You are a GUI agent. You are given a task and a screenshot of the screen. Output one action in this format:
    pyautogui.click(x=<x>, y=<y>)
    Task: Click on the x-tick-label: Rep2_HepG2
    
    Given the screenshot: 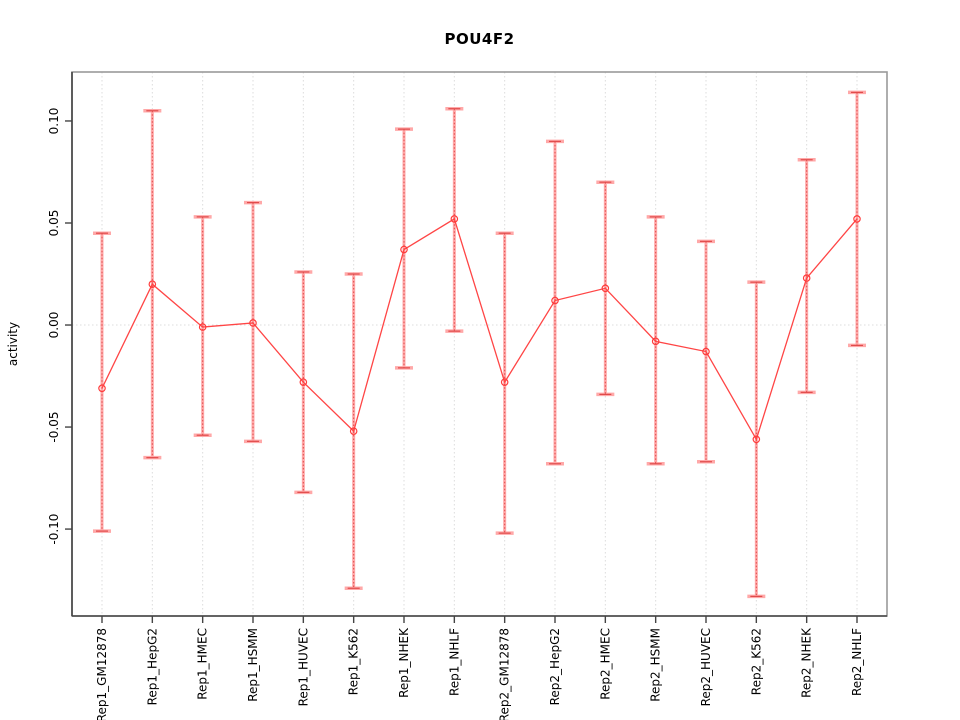 What is the action you would take?
    pyautogui.click(x=555, y=666)
    